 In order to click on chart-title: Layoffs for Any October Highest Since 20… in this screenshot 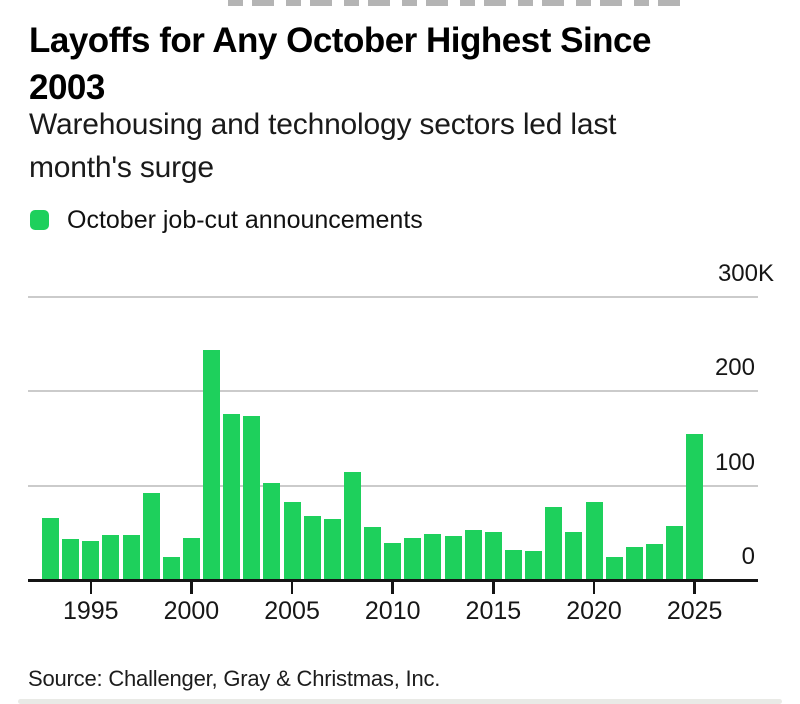, I will do `click(399, 64)`.